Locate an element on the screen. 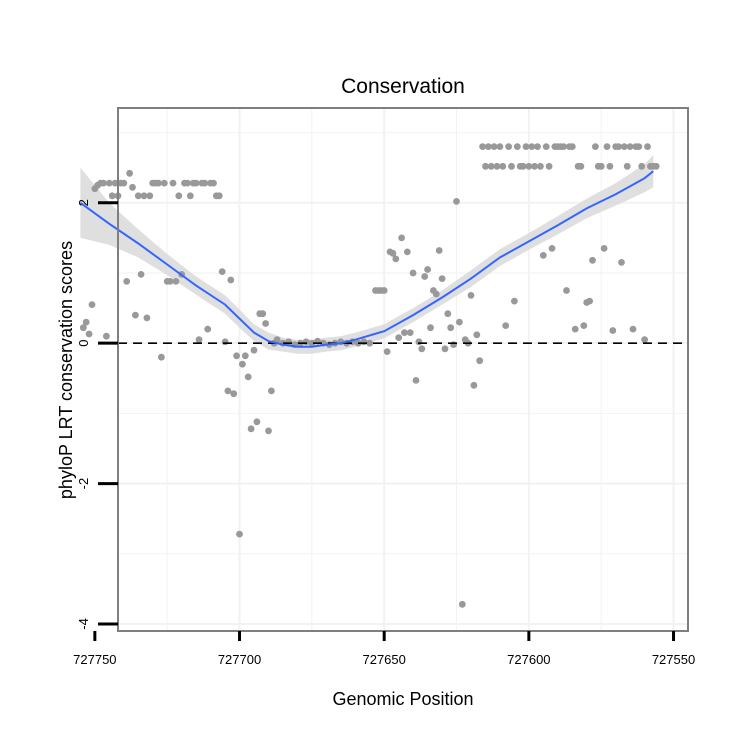 This screenshot has height=750, width=750. y-tick-label: 2 is located at coordinates (83, 202).